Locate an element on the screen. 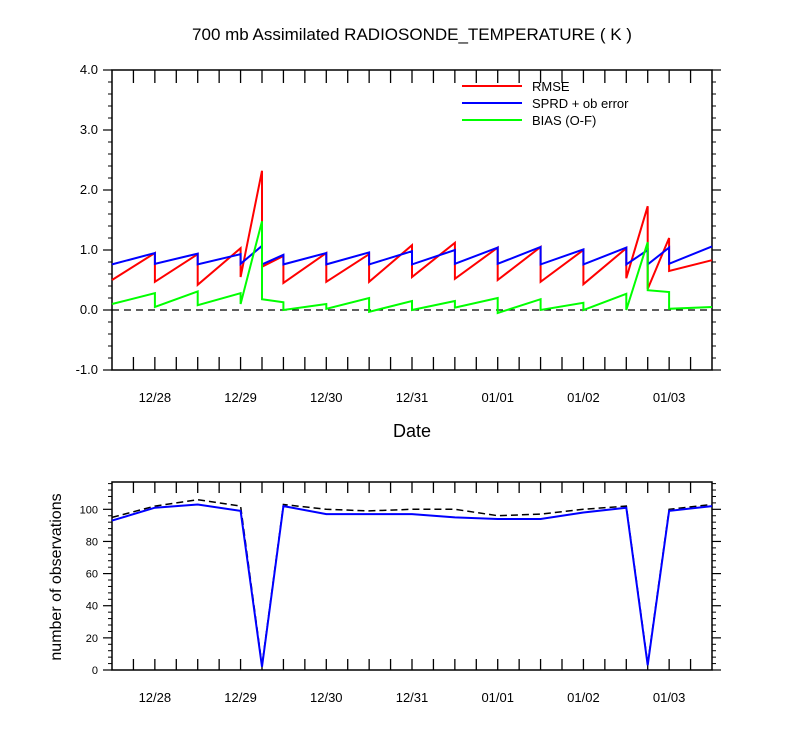 Image resolution: width=800 pixels, height=755 pixels. y-tick-label: 80 is located at coordinates (92, 542).